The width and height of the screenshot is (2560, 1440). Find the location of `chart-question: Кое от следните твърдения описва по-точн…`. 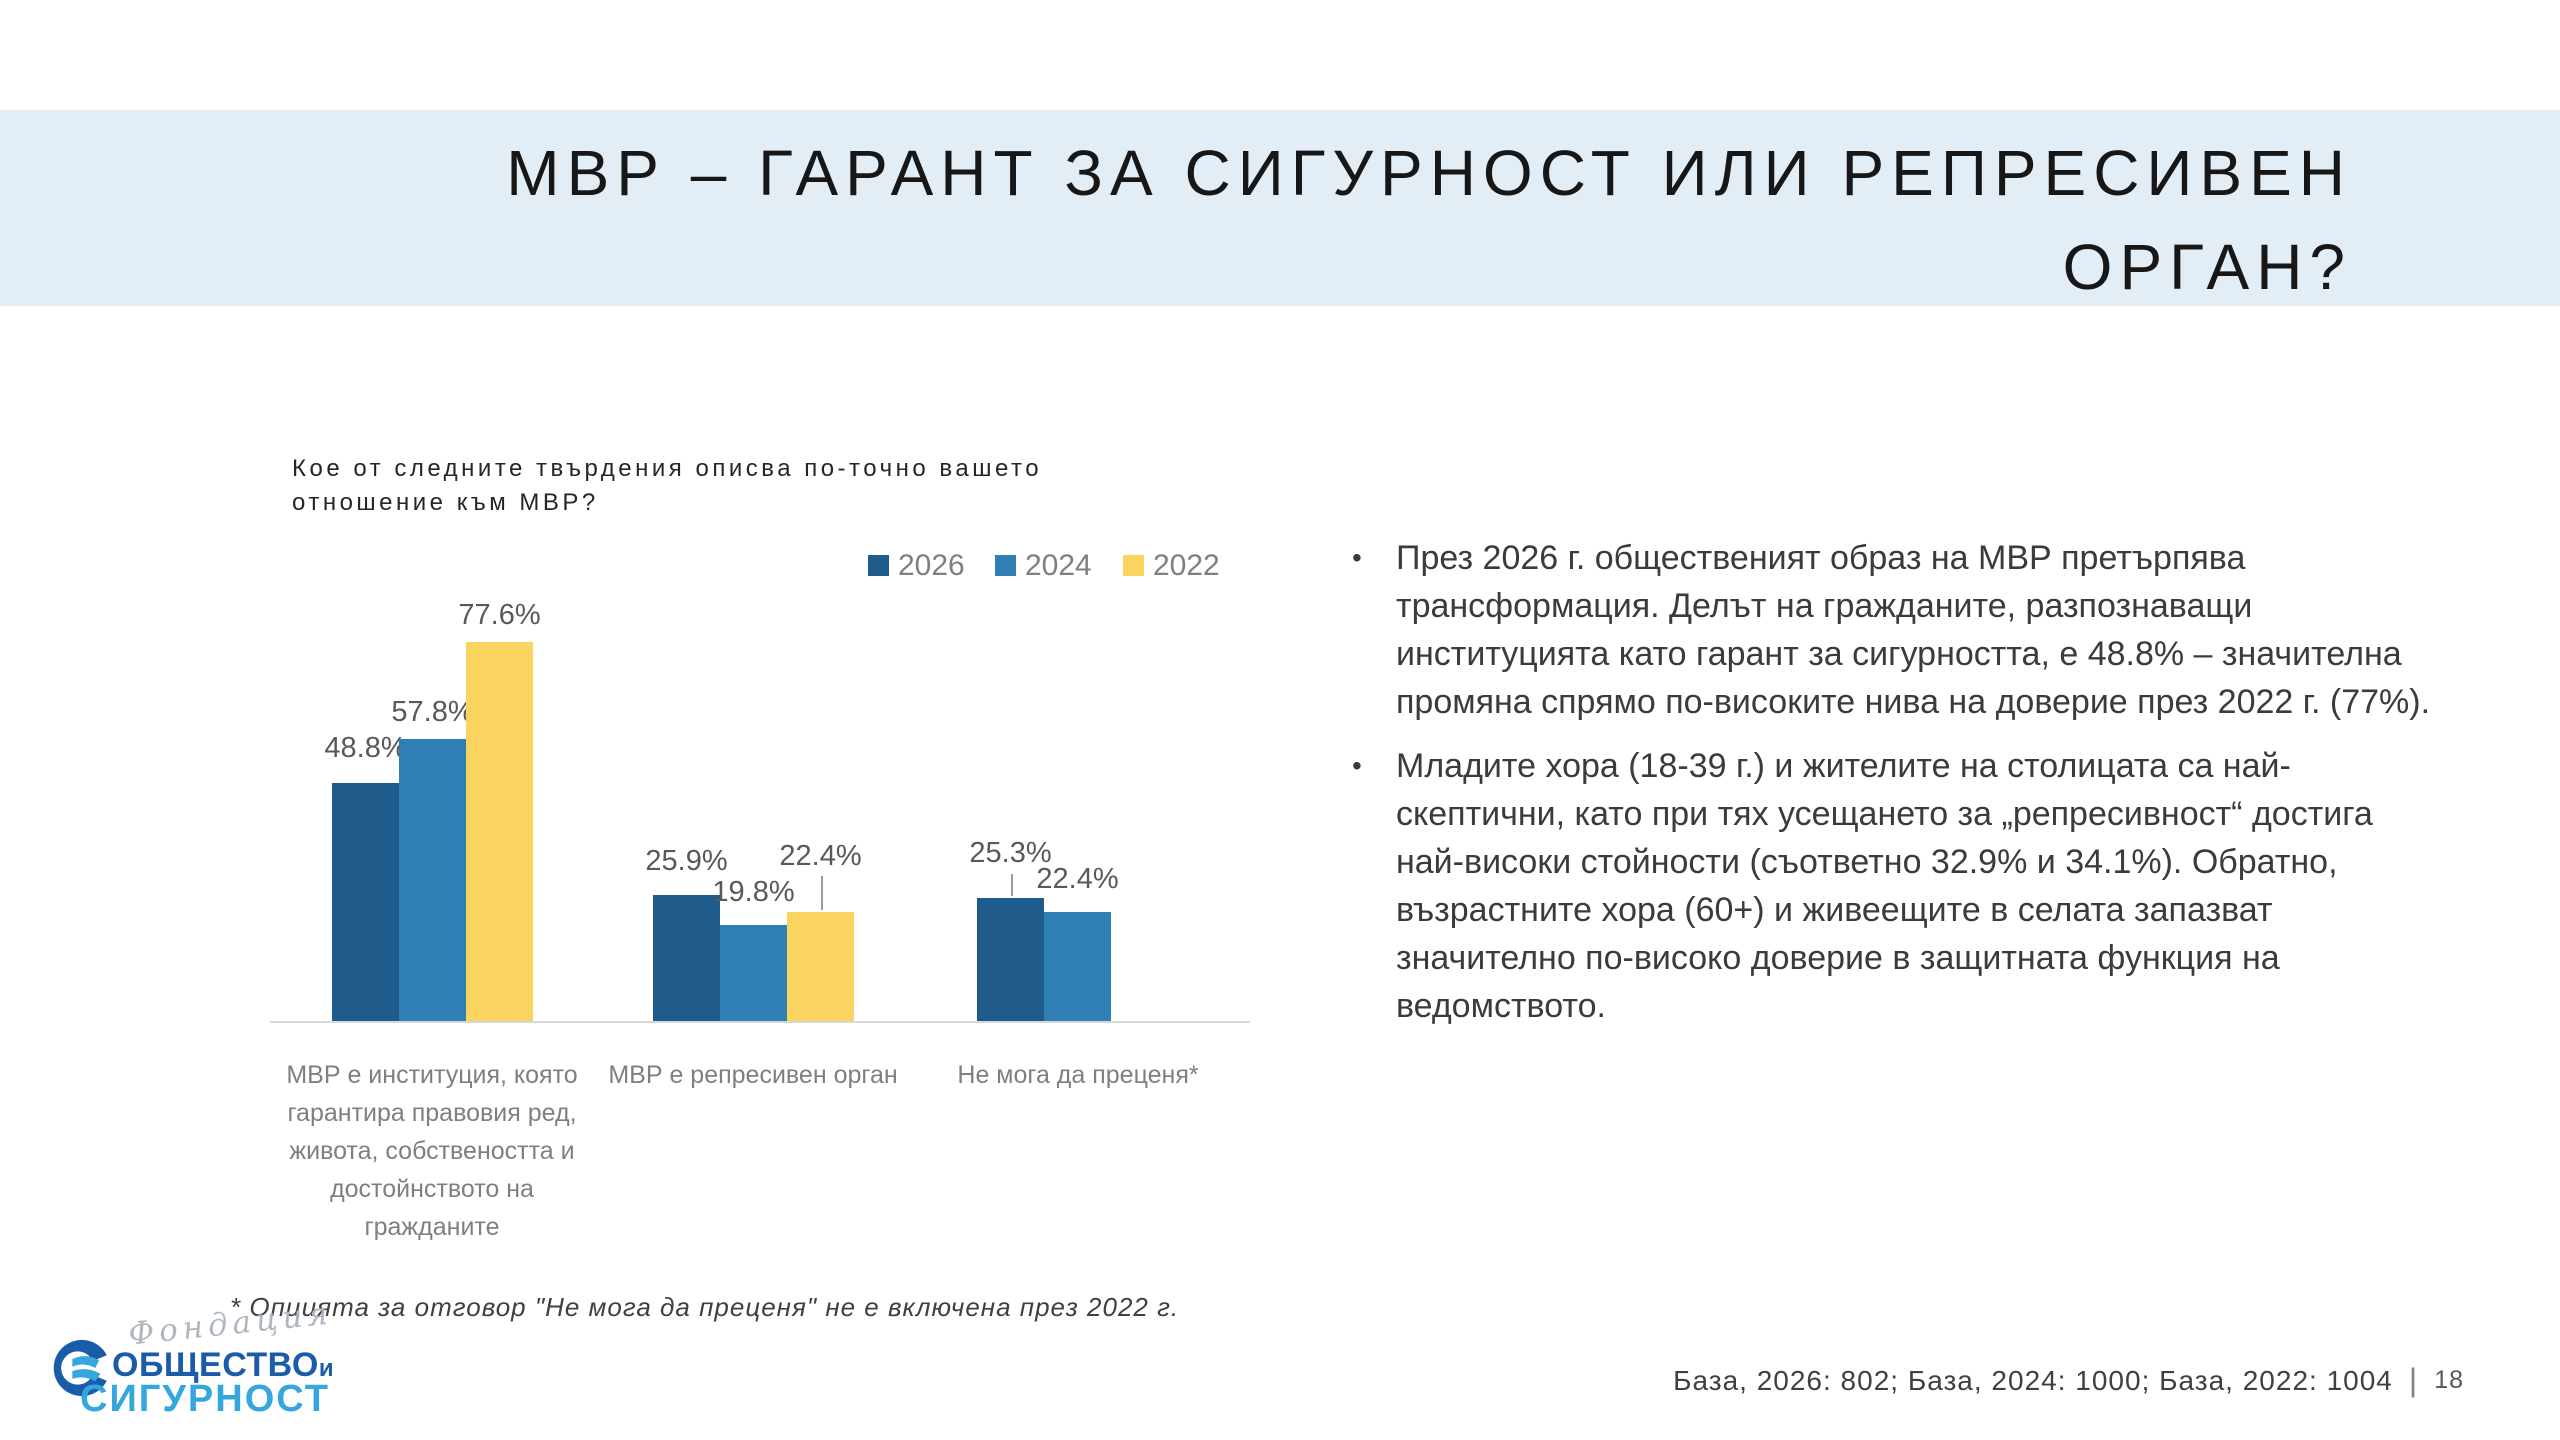

chart-question: Кое от следните твърдения описва по-точн… is located at coordinates (667, 485).